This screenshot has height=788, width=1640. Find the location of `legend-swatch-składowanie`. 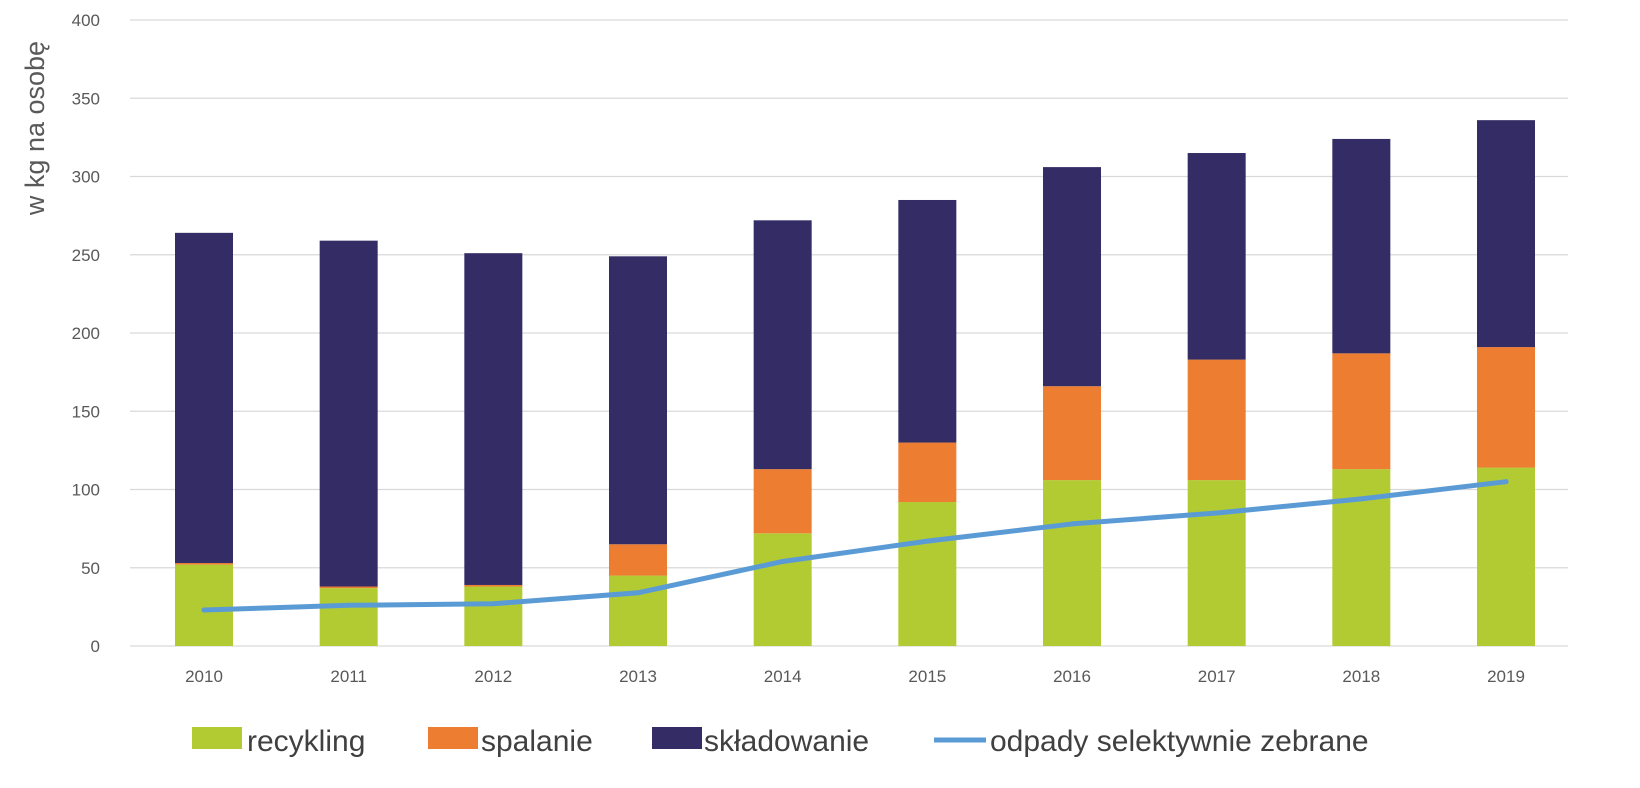

legend-swatch-składowanie is located at coordinates (677, 738).